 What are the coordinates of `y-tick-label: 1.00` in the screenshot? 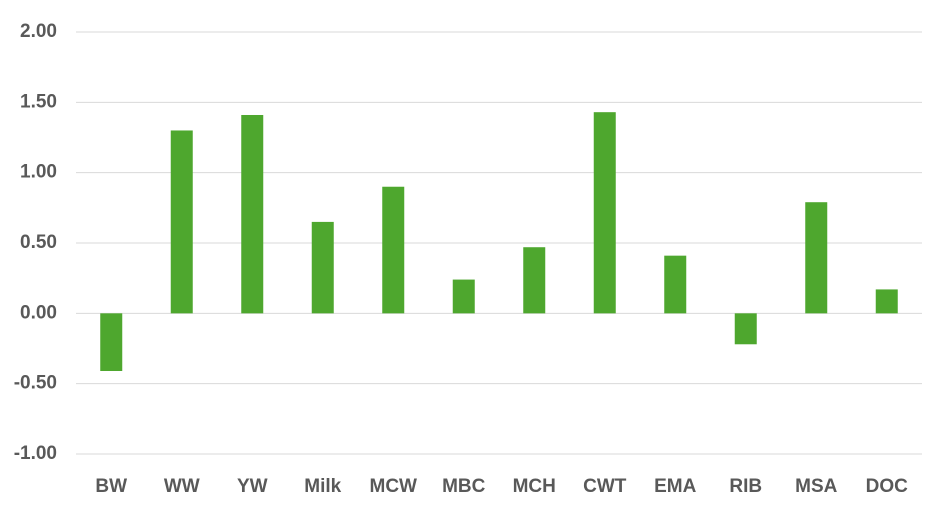 It's located at (38, 172).